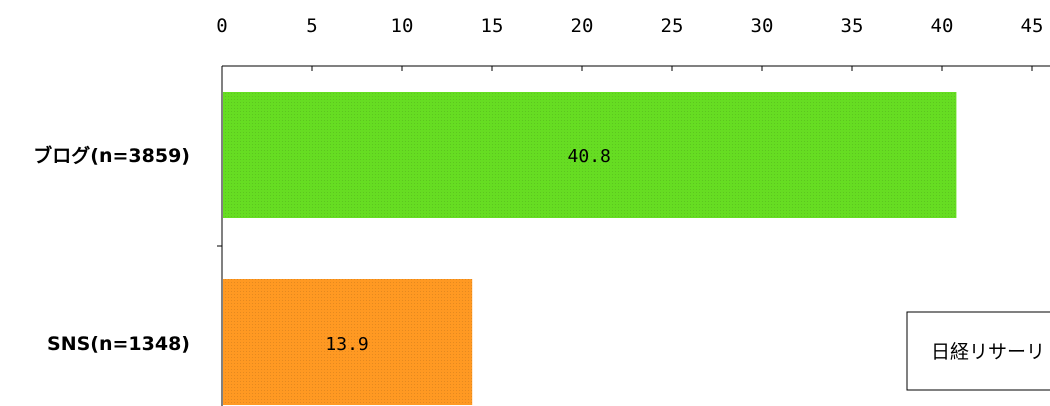 Image resolution: width=1050 pixels, height=406 pixels. I want to click on data-label: 40.8, so click(589, 156).